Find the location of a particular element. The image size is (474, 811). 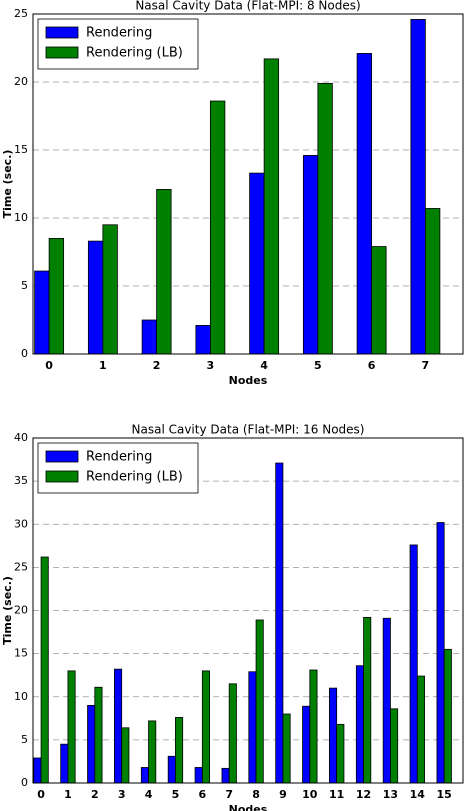

y-tick-label: 40 is located at coordinates (21, 437).